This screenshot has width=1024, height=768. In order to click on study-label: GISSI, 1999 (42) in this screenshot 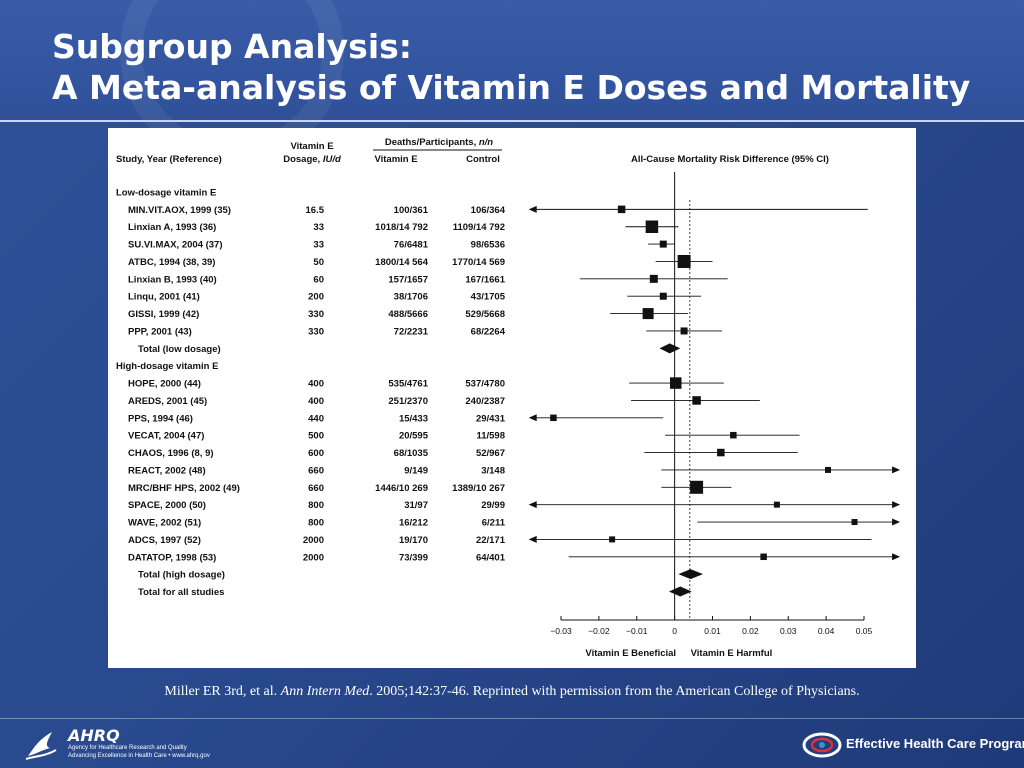, I will do `click(163, 314)`.